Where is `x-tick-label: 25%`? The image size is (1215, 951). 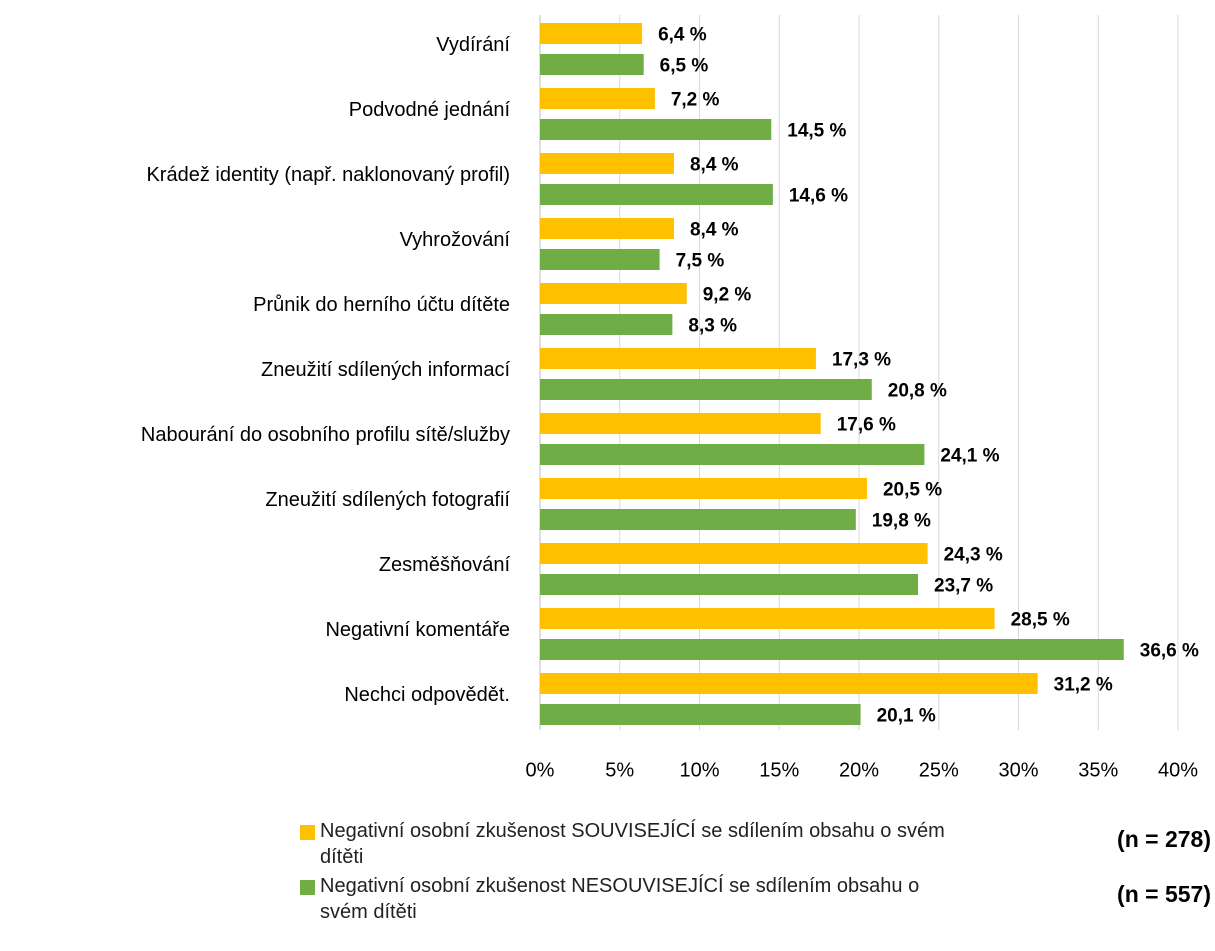 x-tick-label: 25% is located at coordinates (939, 770).